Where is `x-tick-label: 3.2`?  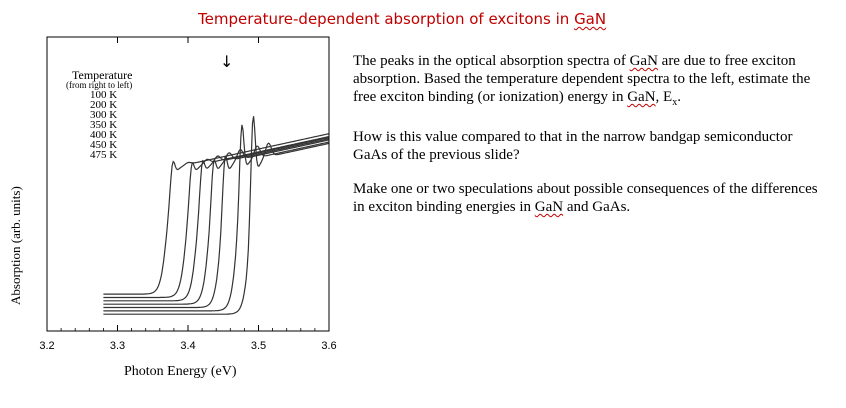
x-tick-label: 3.2 is located at coordinates (47, 346).